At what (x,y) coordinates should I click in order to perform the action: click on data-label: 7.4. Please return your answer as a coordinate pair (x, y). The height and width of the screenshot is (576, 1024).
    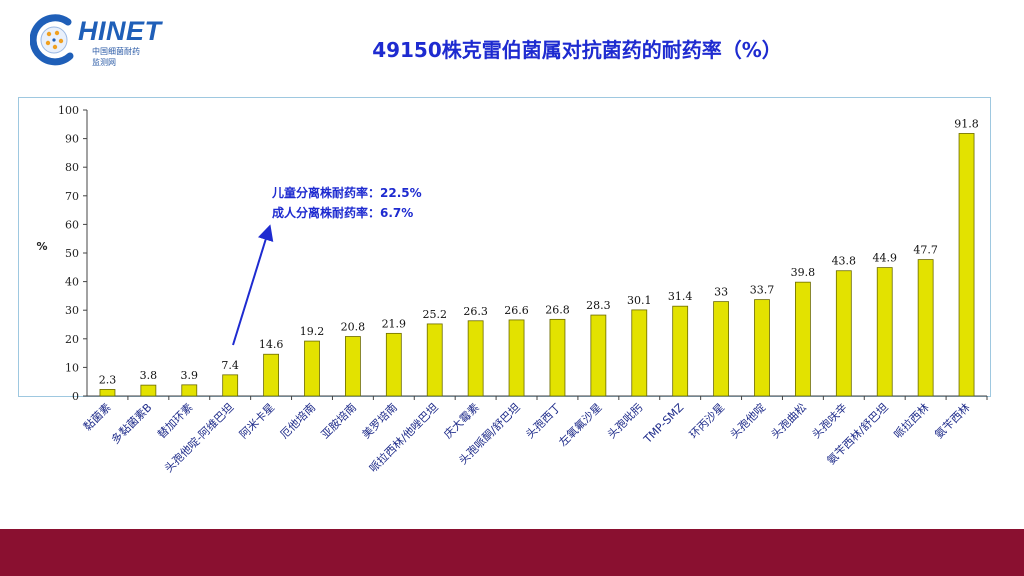
    Looking at the image, I should click on (230, 365).